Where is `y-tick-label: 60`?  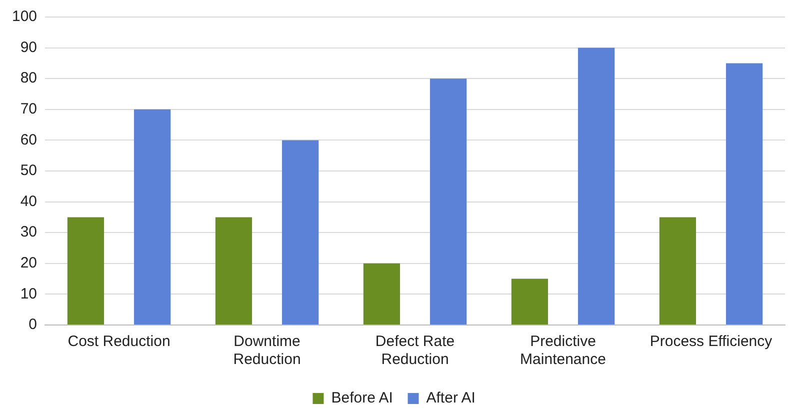 y-tick-label: 60 is located at coordinates (29, 139).